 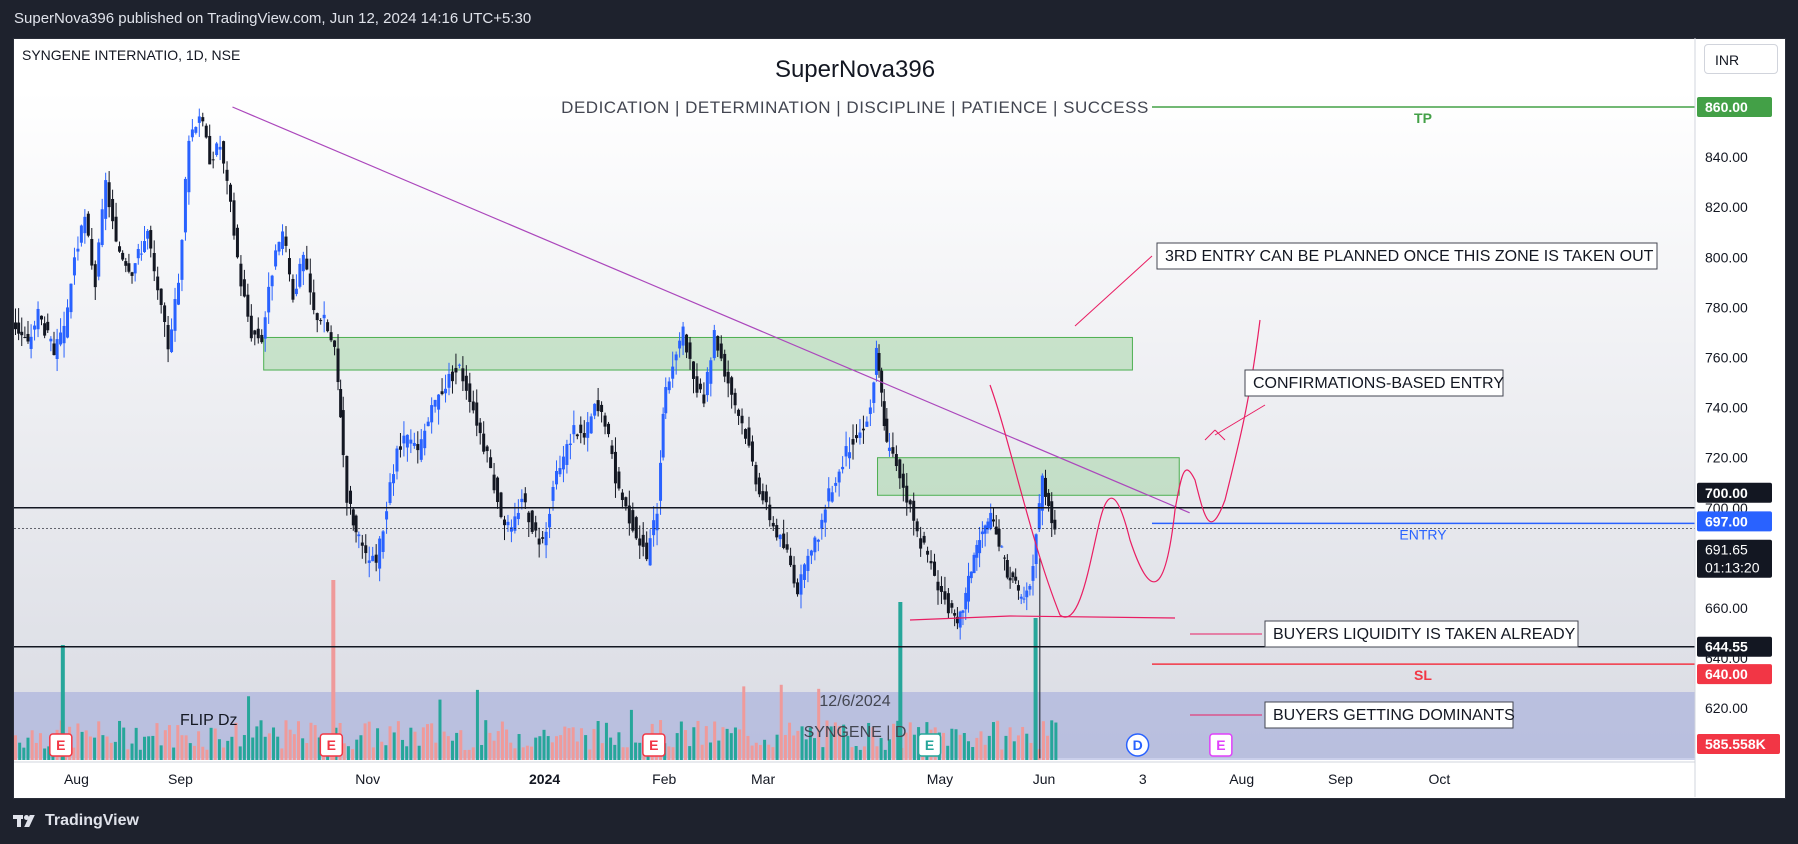 I want to click on x-tick-label: Mar, so click(x=763, y=779).